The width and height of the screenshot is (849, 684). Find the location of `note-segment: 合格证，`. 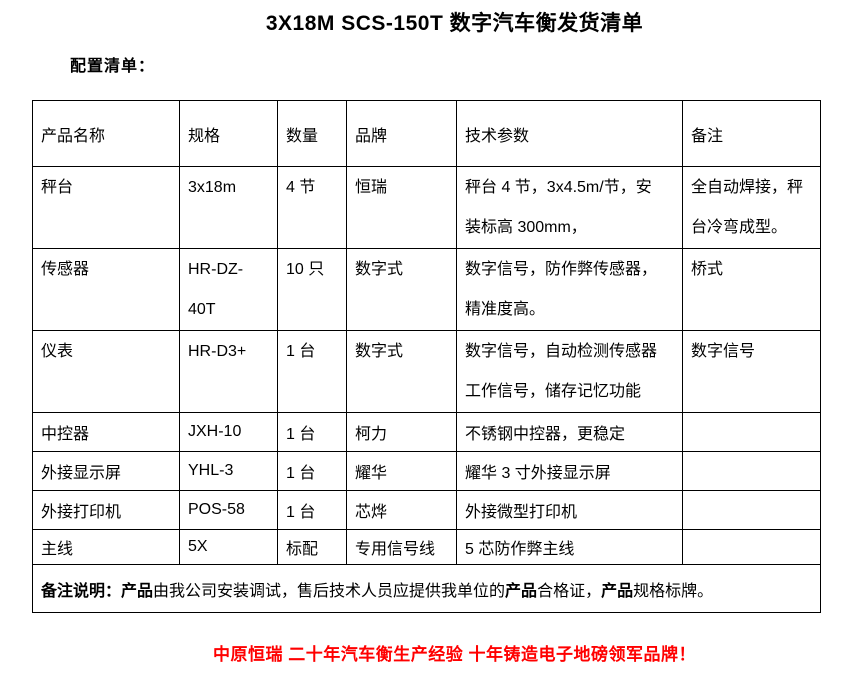

note-segment: 合格证， is located at coordinates (569, 591).